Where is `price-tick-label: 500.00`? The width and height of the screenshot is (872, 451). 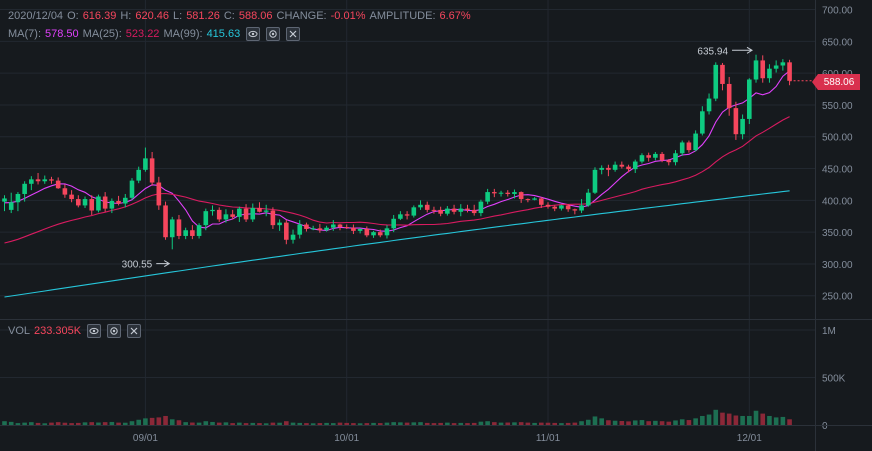
price-tick-label: 500.00 is located at coordinates (837, 138).